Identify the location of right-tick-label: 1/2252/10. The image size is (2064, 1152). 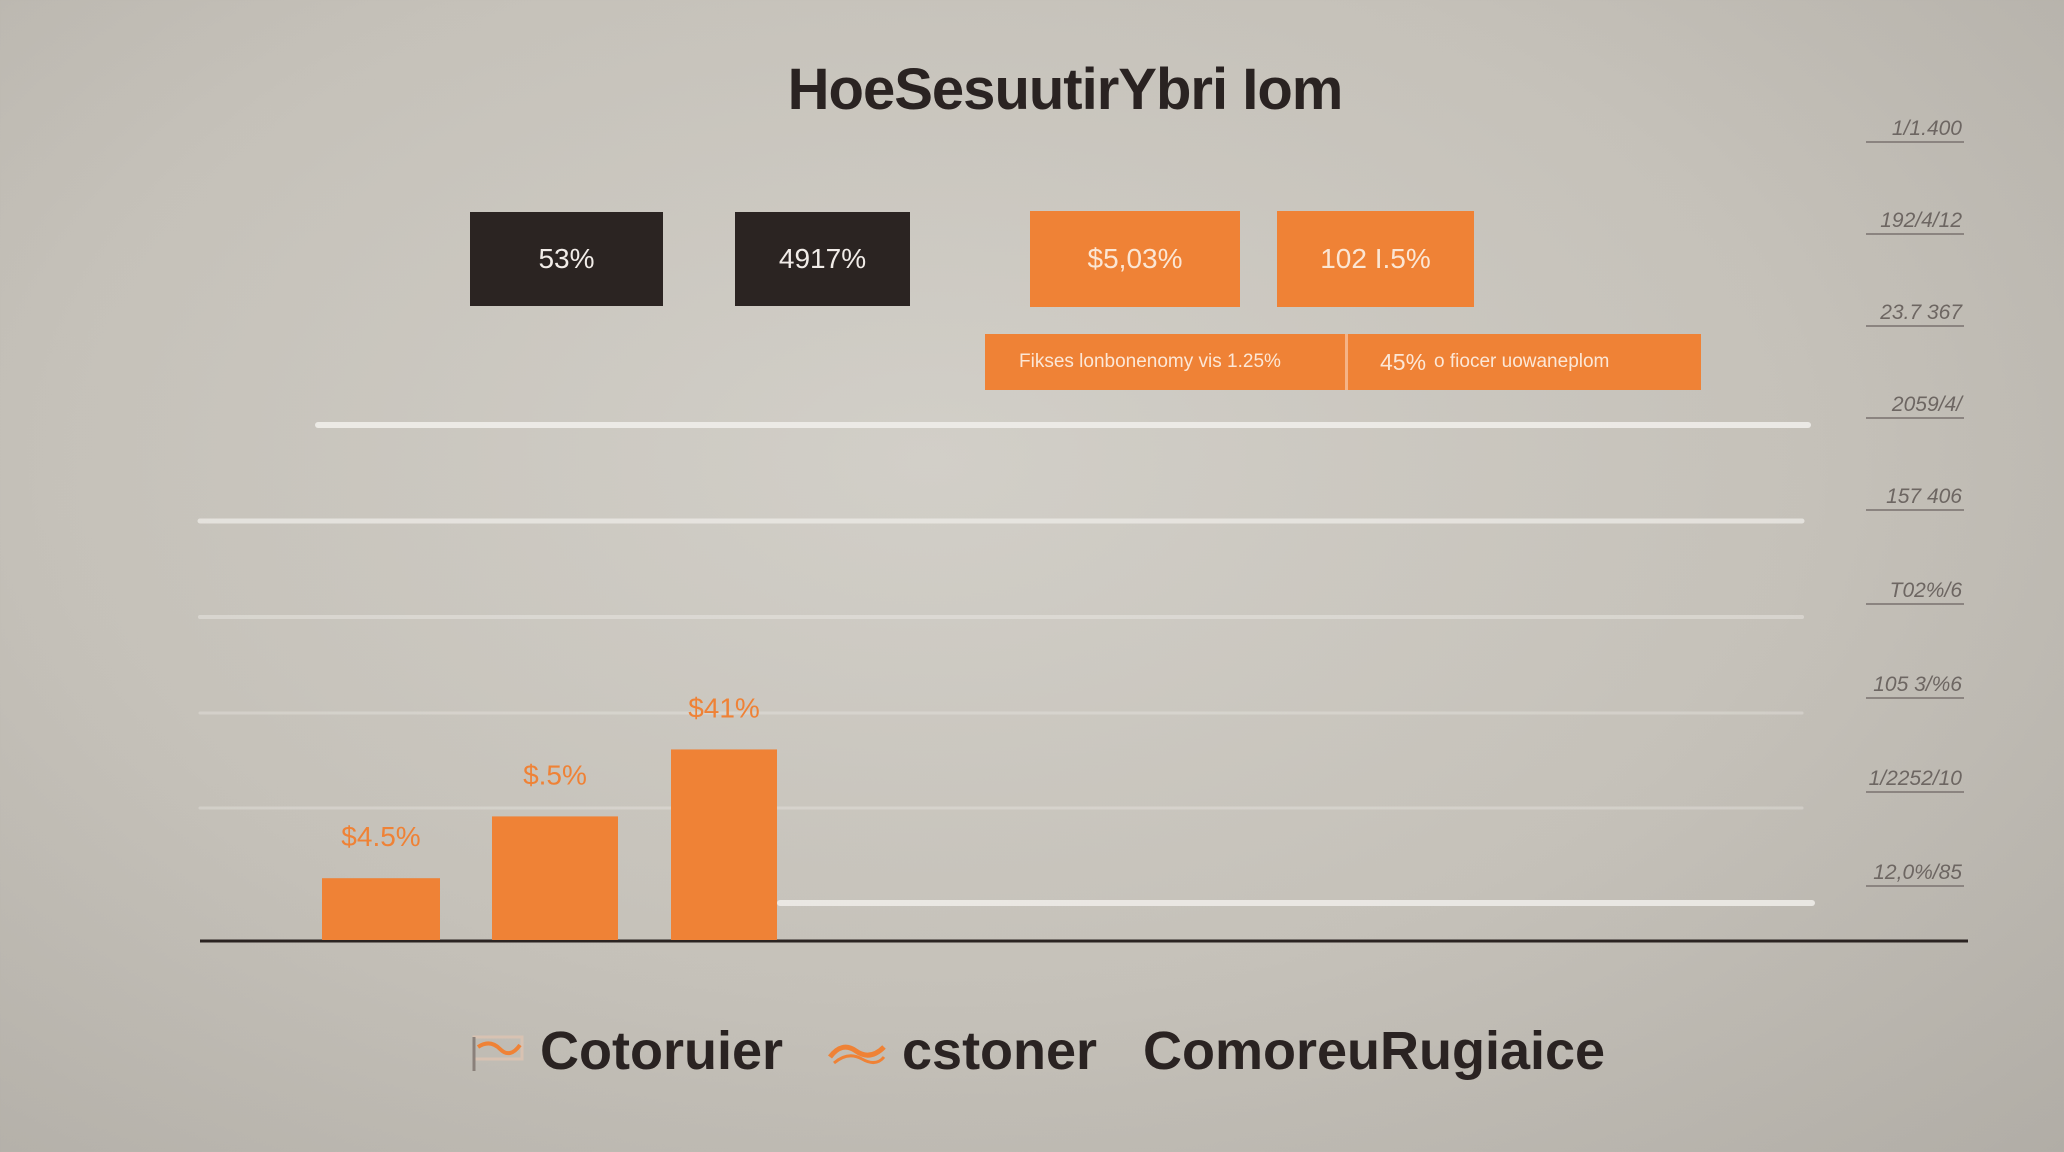
(1916, 778).